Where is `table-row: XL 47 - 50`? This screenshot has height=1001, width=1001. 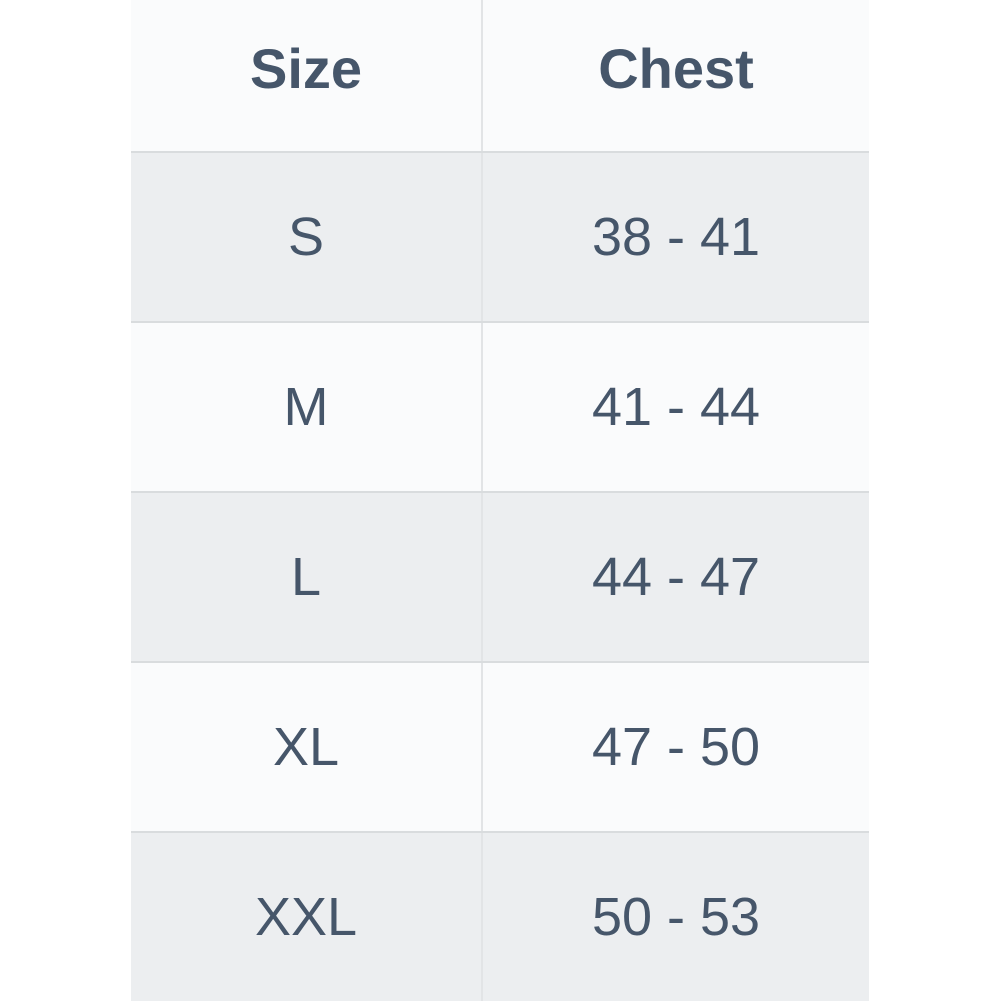 table-row: XL 47 - 50 is located at coordinates (500, 746).